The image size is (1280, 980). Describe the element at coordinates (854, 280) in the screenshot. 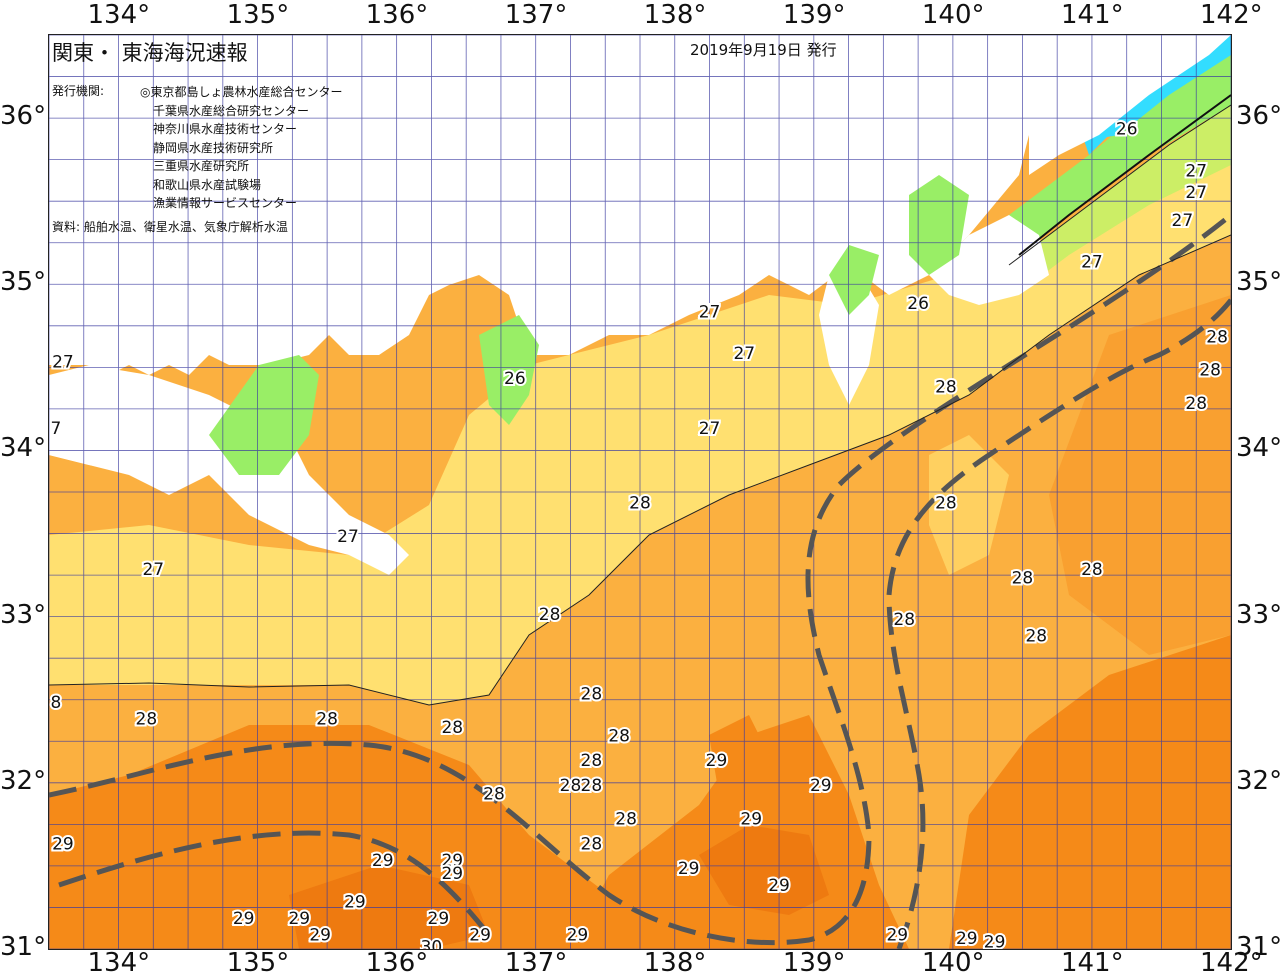

I see `sst-26-suruga` at that location.